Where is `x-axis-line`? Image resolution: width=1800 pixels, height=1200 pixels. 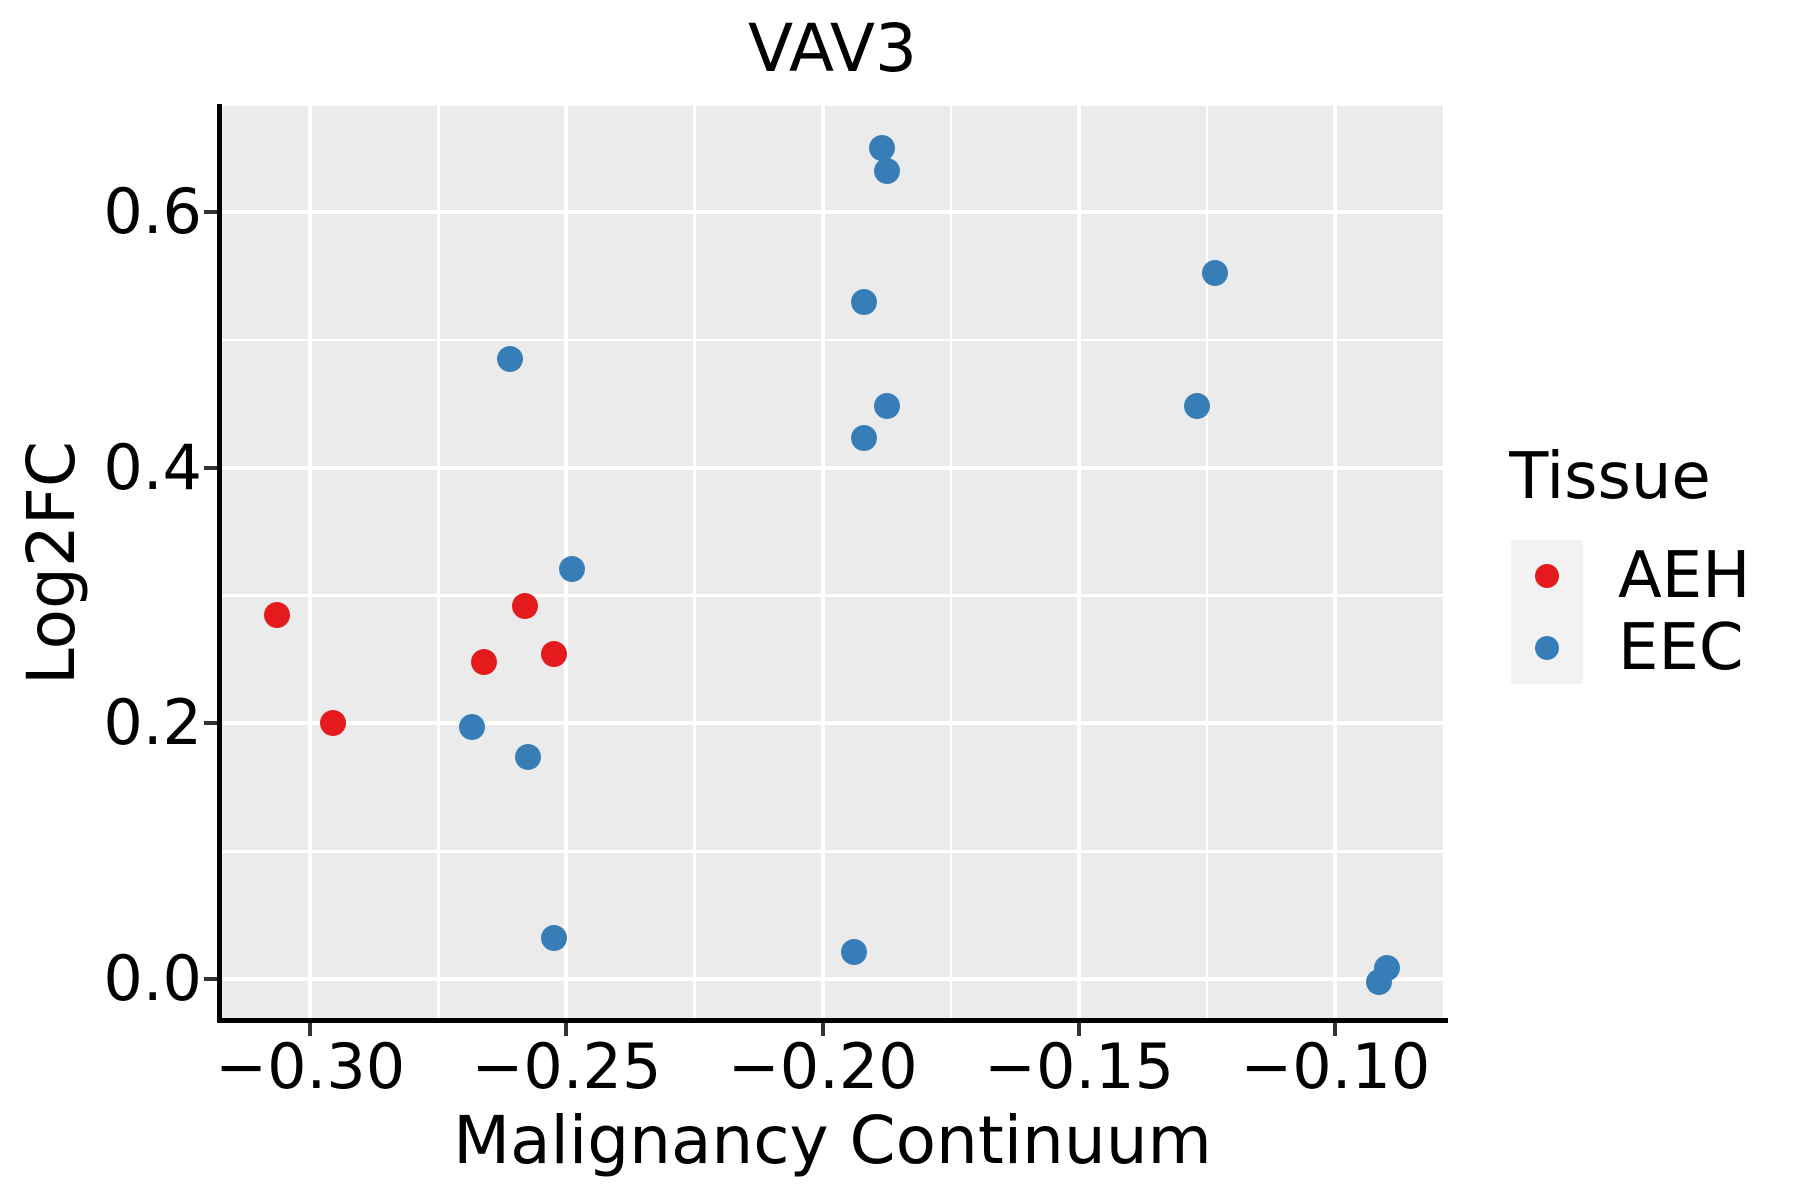
x-axis-line is located at coordinates (832, 1020).